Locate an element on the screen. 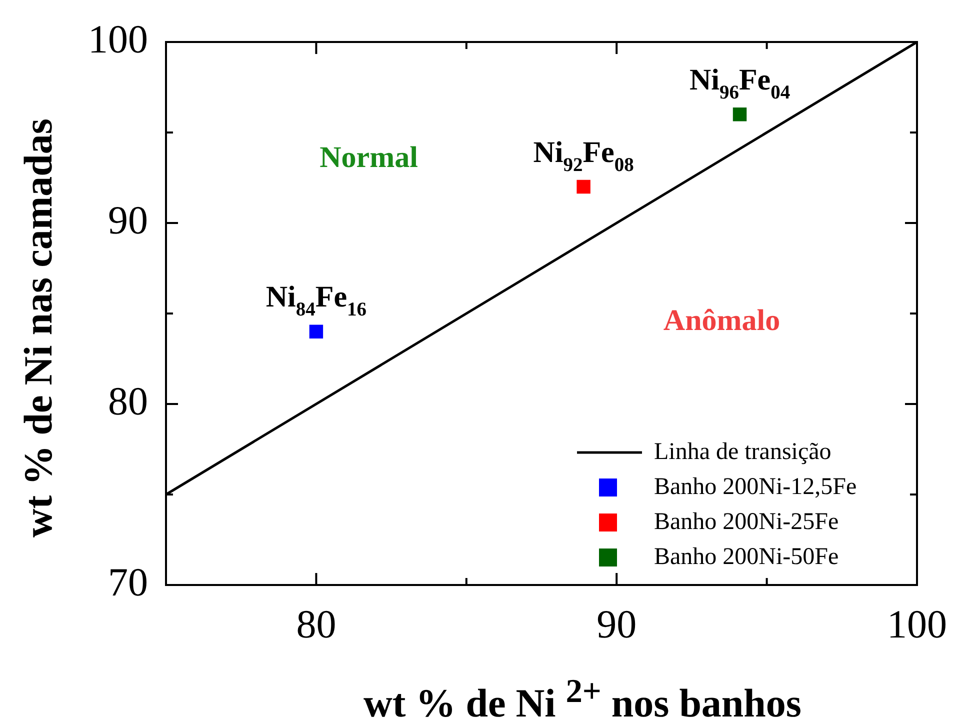 This screenshot has width=965, height=724. y-tick-label: 90 is located at coordinates (128, 220).